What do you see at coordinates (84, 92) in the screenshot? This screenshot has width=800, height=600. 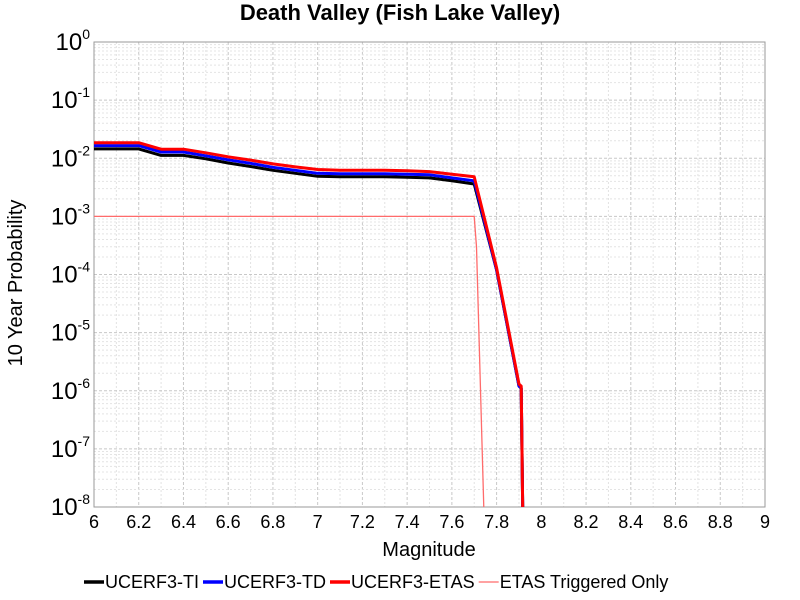 I see `y-tick-exponent: -1` at bounding box center [84, 92].